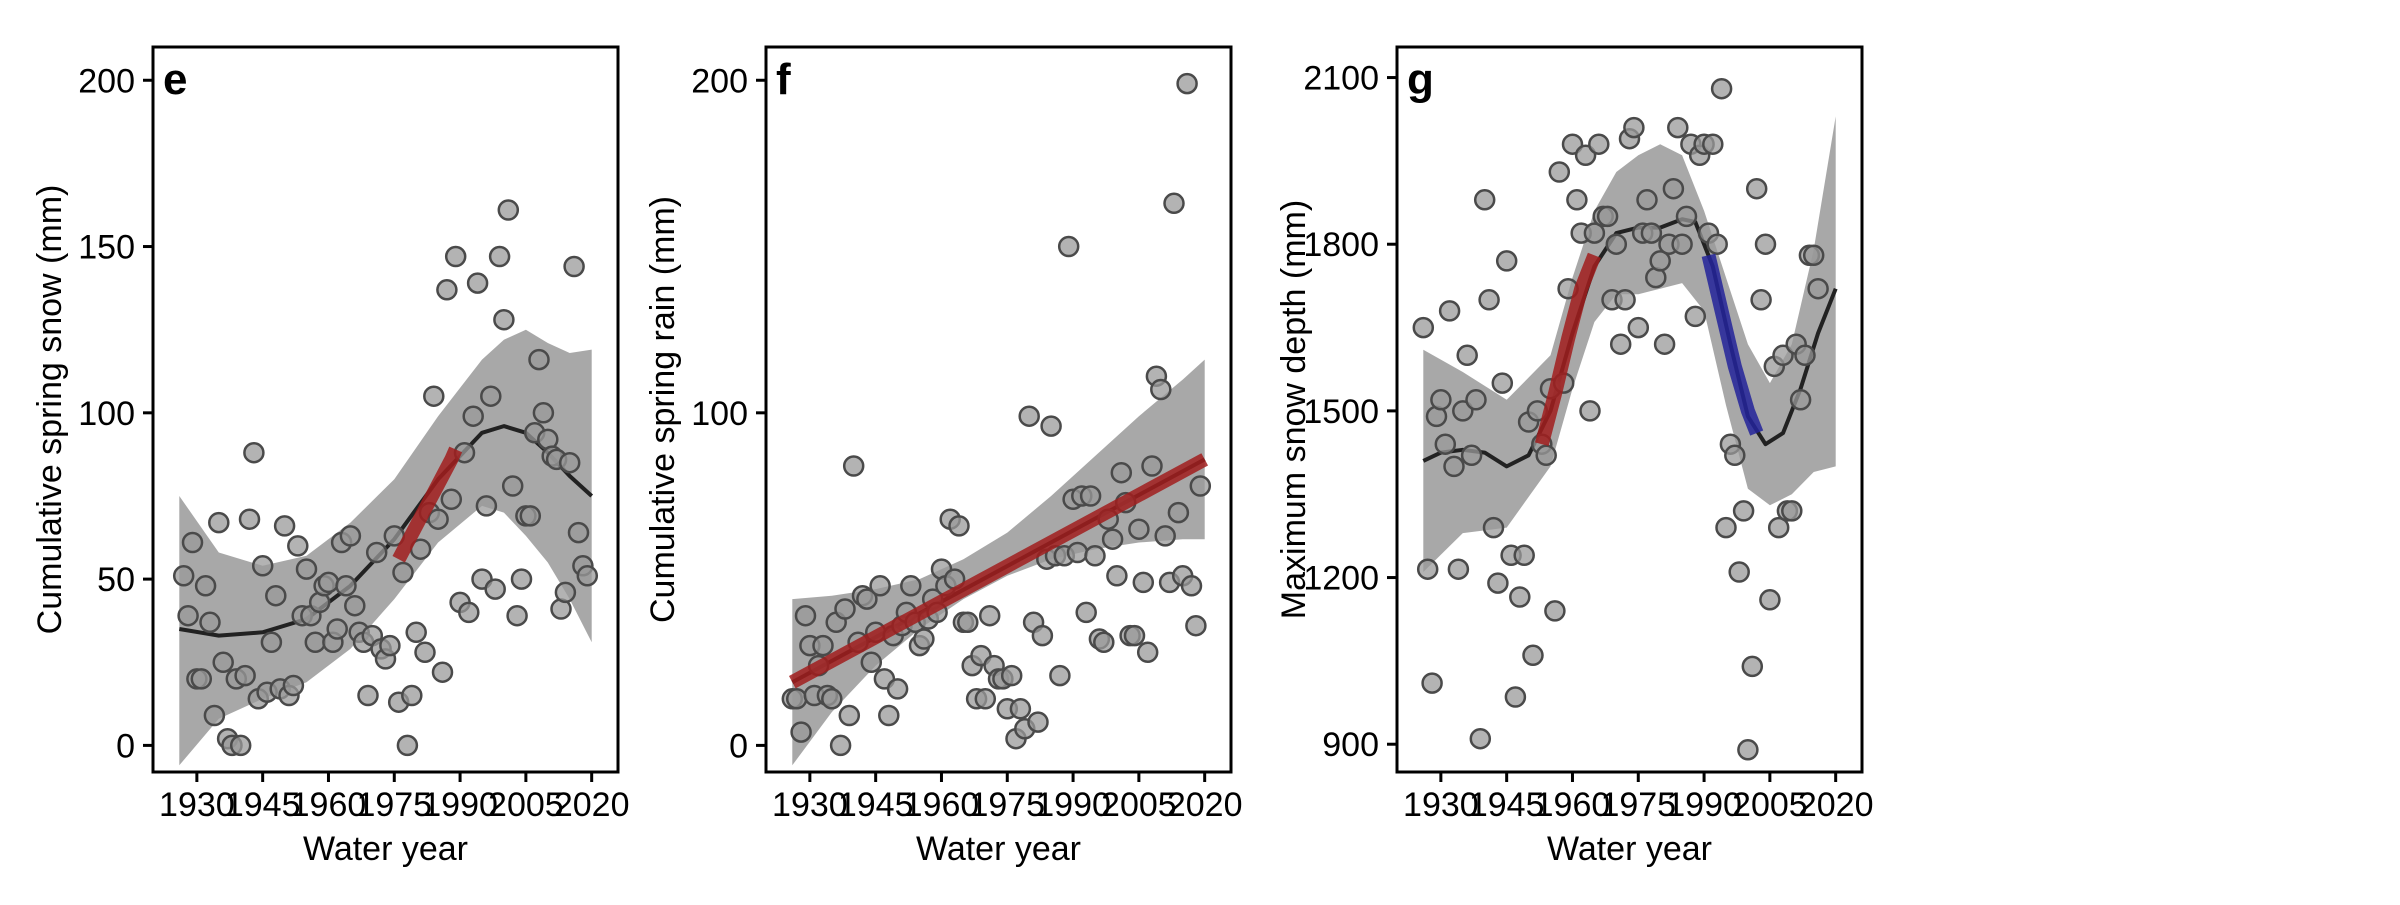 This screenshot has height=905, width=2400. What do you see at coordinates (106, 414) in the screenshot?
I see `y-tick-label: 100` at bounding box center [106, 414].